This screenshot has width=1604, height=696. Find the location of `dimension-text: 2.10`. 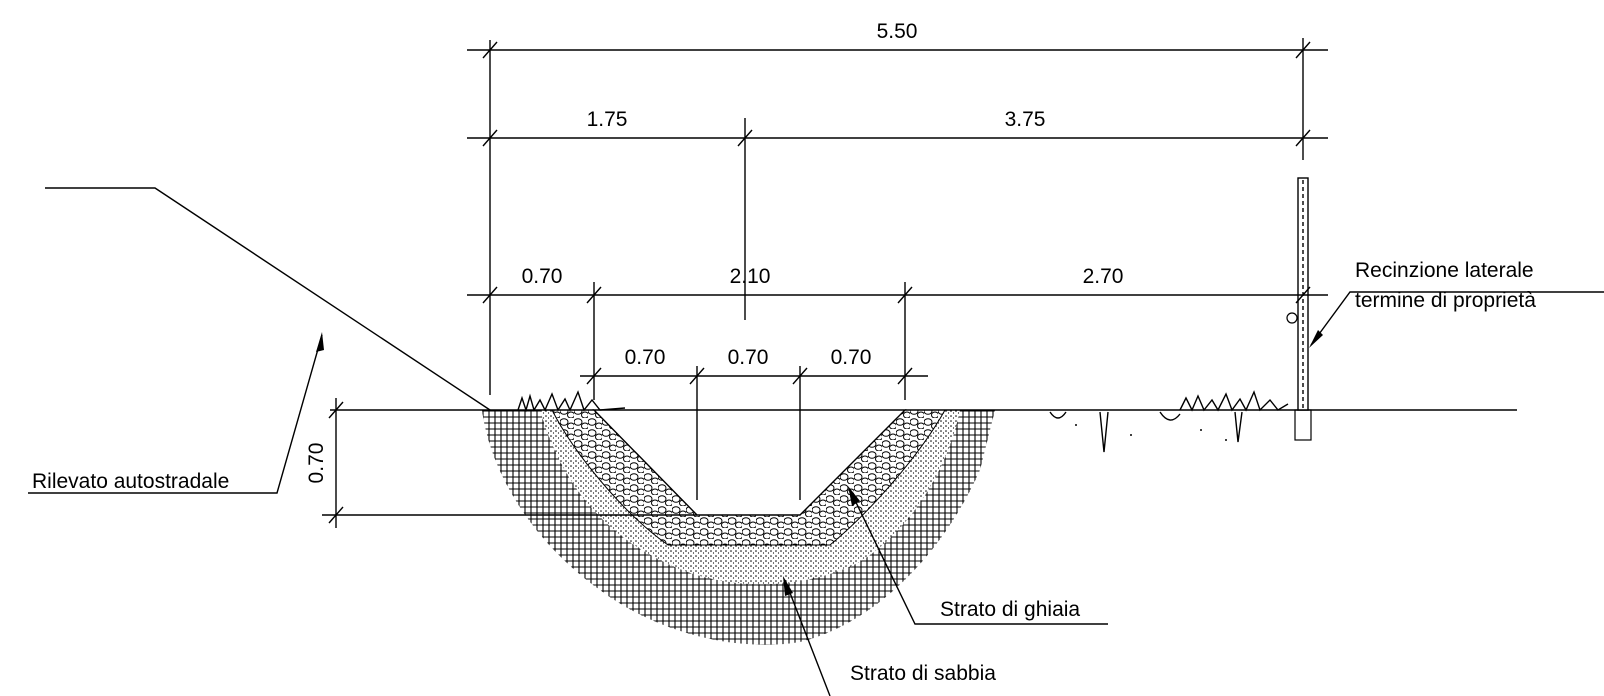

dimension-text: 2.10 is located at coordinates (750, 276).